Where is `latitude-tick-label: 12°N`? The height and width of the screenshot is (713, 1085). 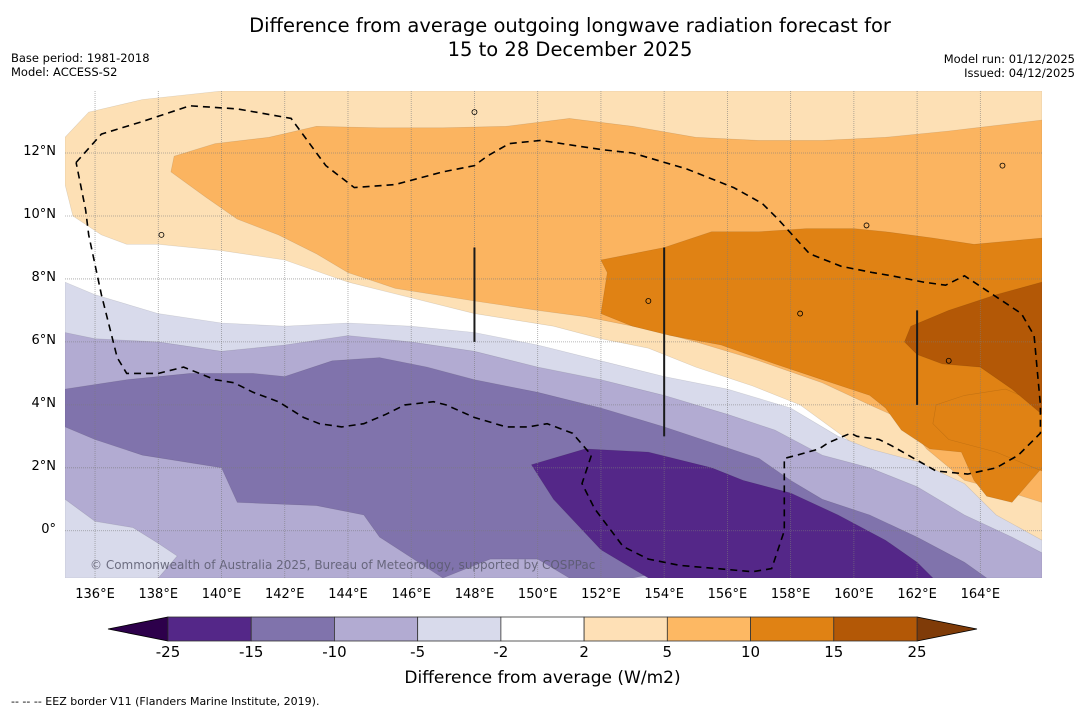 latitude-tick-label: 12°N is located at coordinates (39, 152).